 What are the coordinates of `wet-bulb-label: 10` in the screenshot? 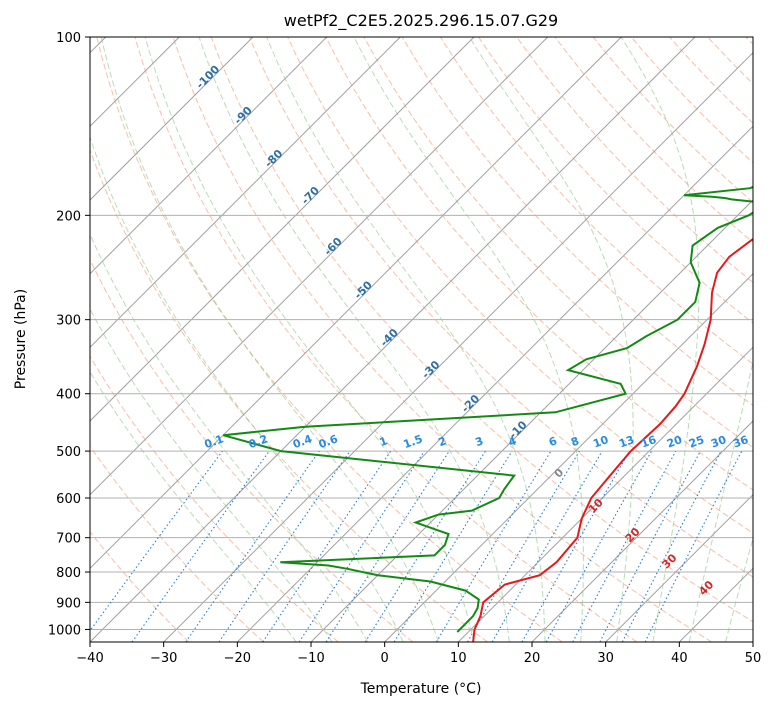 It's located at (596, 506).